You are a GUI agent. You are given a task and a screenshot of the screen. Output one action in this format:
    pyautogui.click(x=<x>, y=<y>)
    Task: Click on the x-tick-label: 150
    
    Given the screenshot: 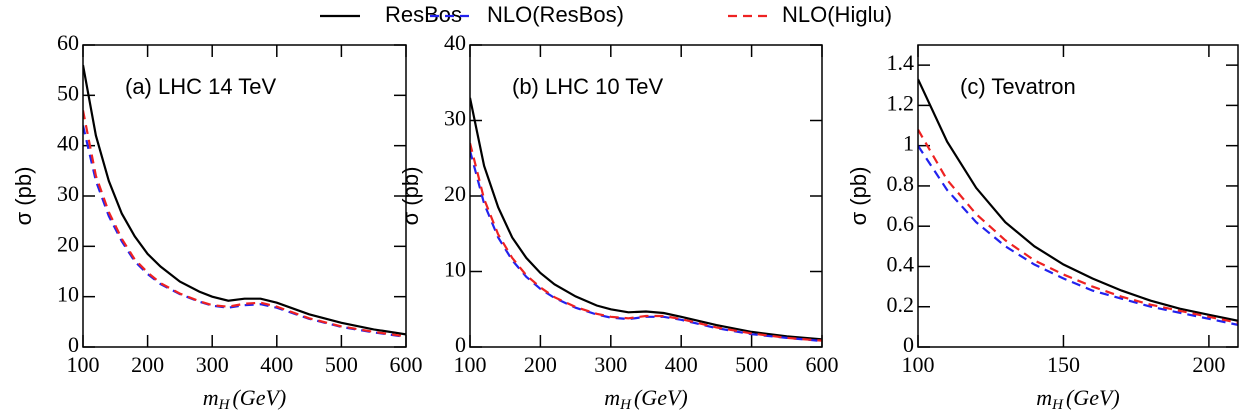 What is the action you would take?
    pyautogui.click(x=1063, y=364)
    